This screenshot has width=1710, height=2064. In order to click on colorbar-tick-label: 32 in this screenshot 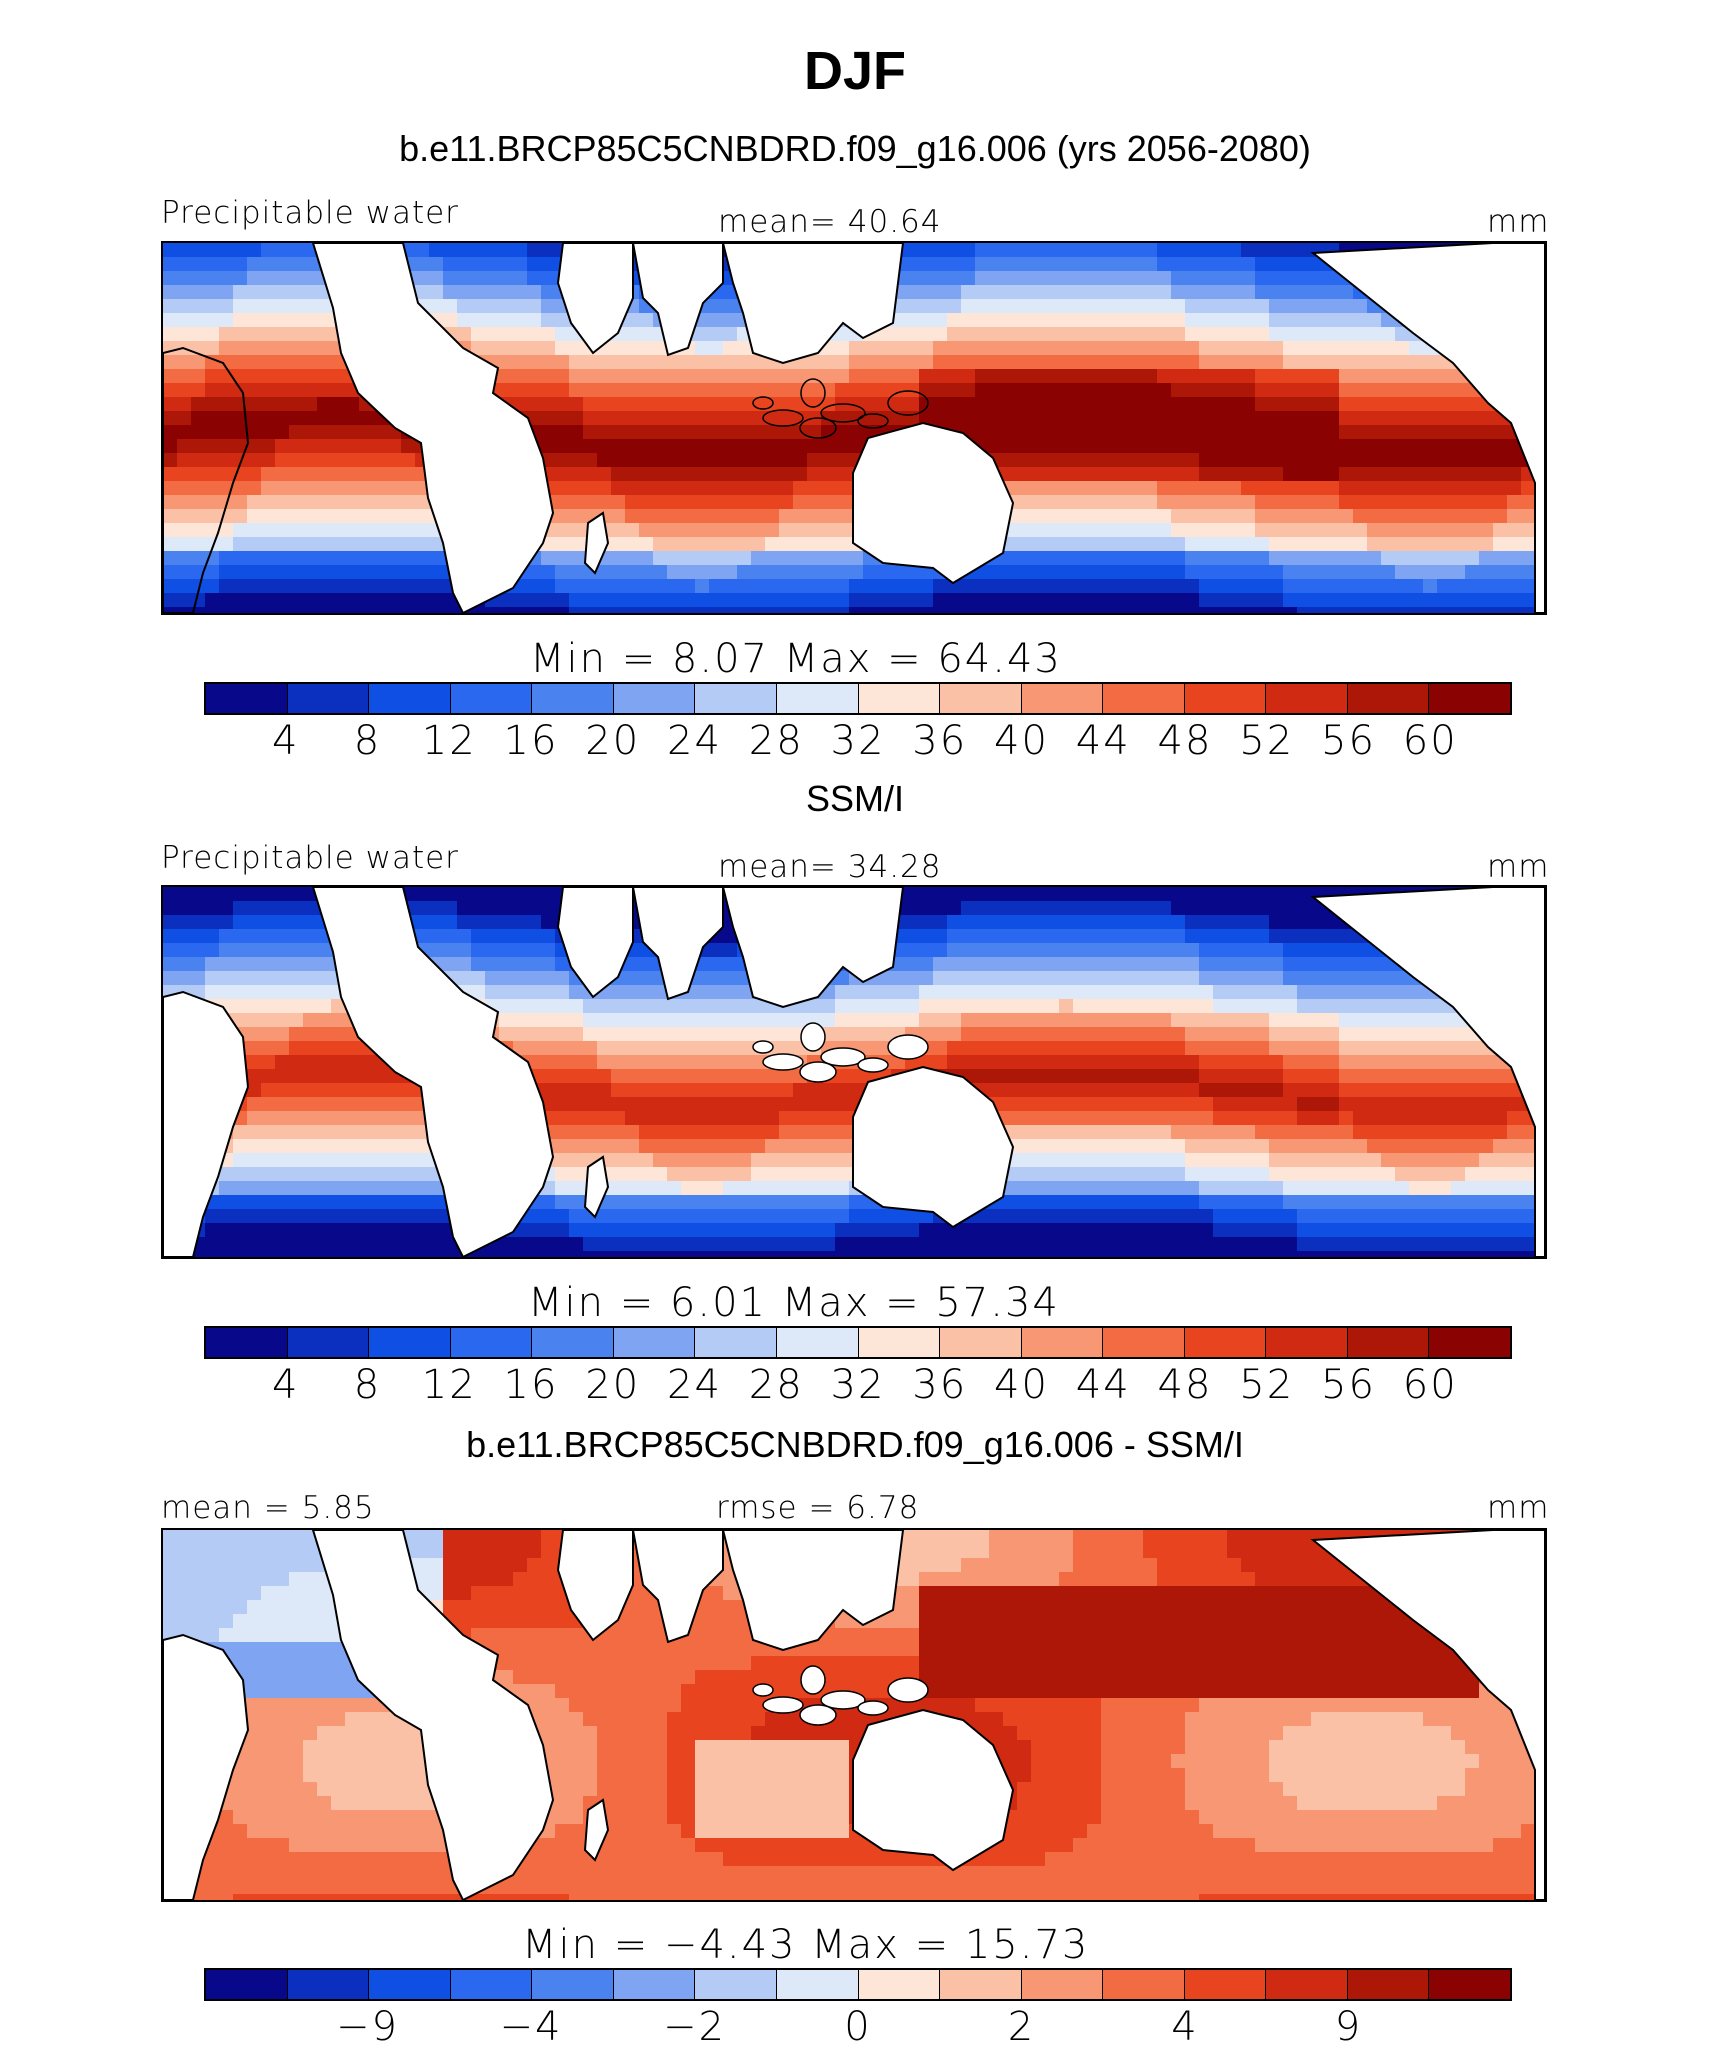, I will do `click(858, 1385)`.